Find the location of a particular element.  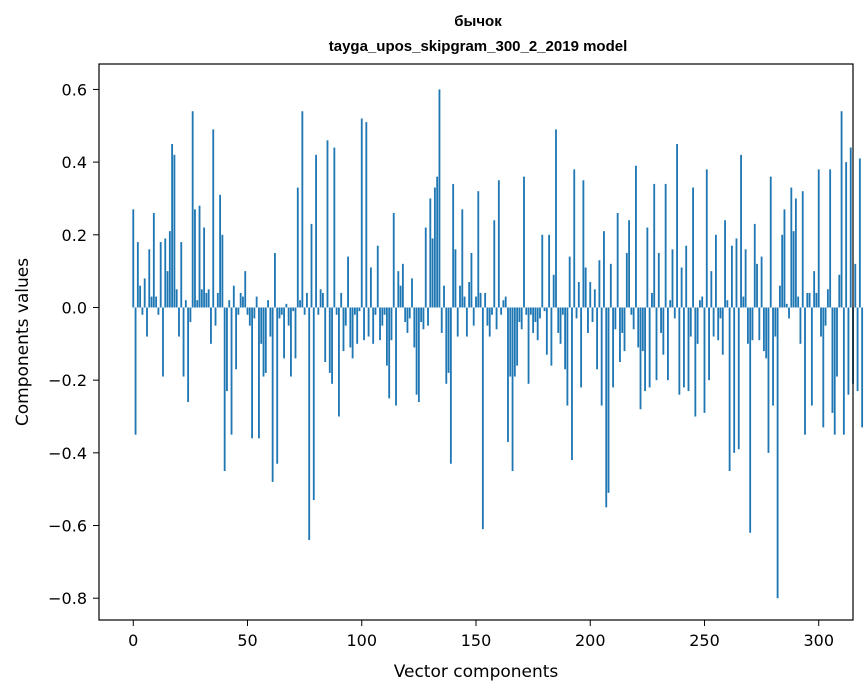

x-tick-label: 300 is located at coordinates (818, 640).